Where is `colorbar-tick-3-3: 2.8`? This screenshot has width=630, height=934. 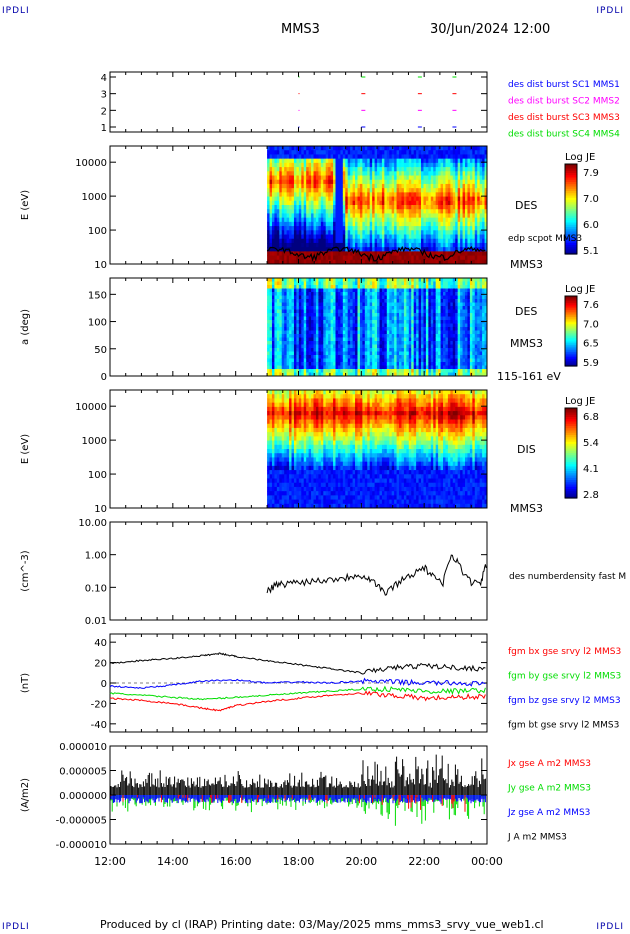
colorbar-tick-3-3: 2.8 is located at coordinates (591, 495).